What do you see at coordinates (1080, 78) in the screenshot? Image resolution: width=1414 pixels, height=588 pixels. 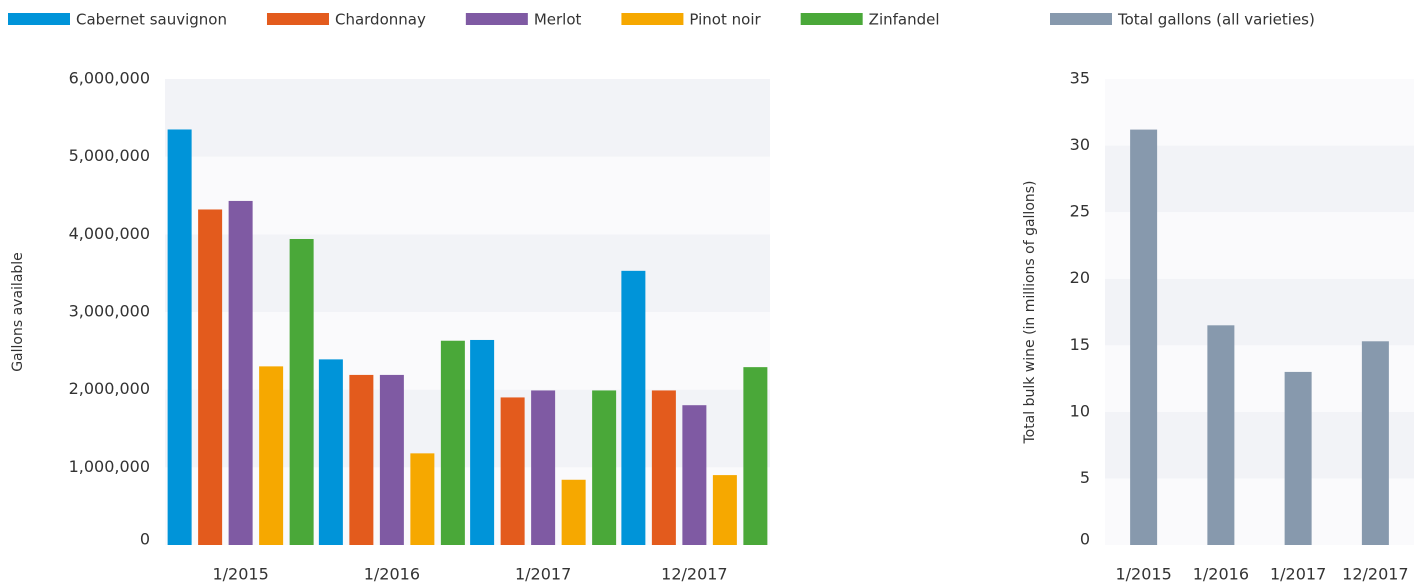 I see `y-tick-label: 35` at bounding box center [1080, 78].